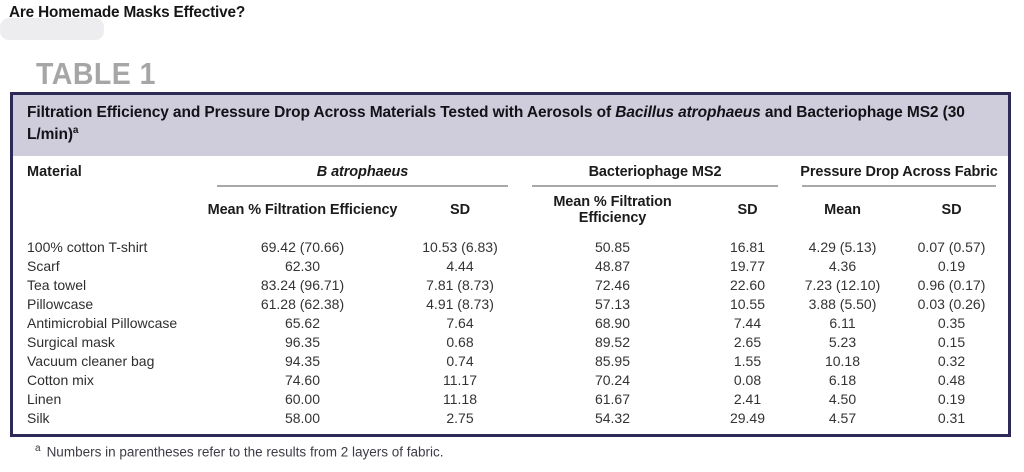 The image size is (1024, 472). Describe the element at coordinates (496, 124) in the screenshot. I see `table-title-tail: and Bacteriophage MS2 (30 L/min)` at that location.